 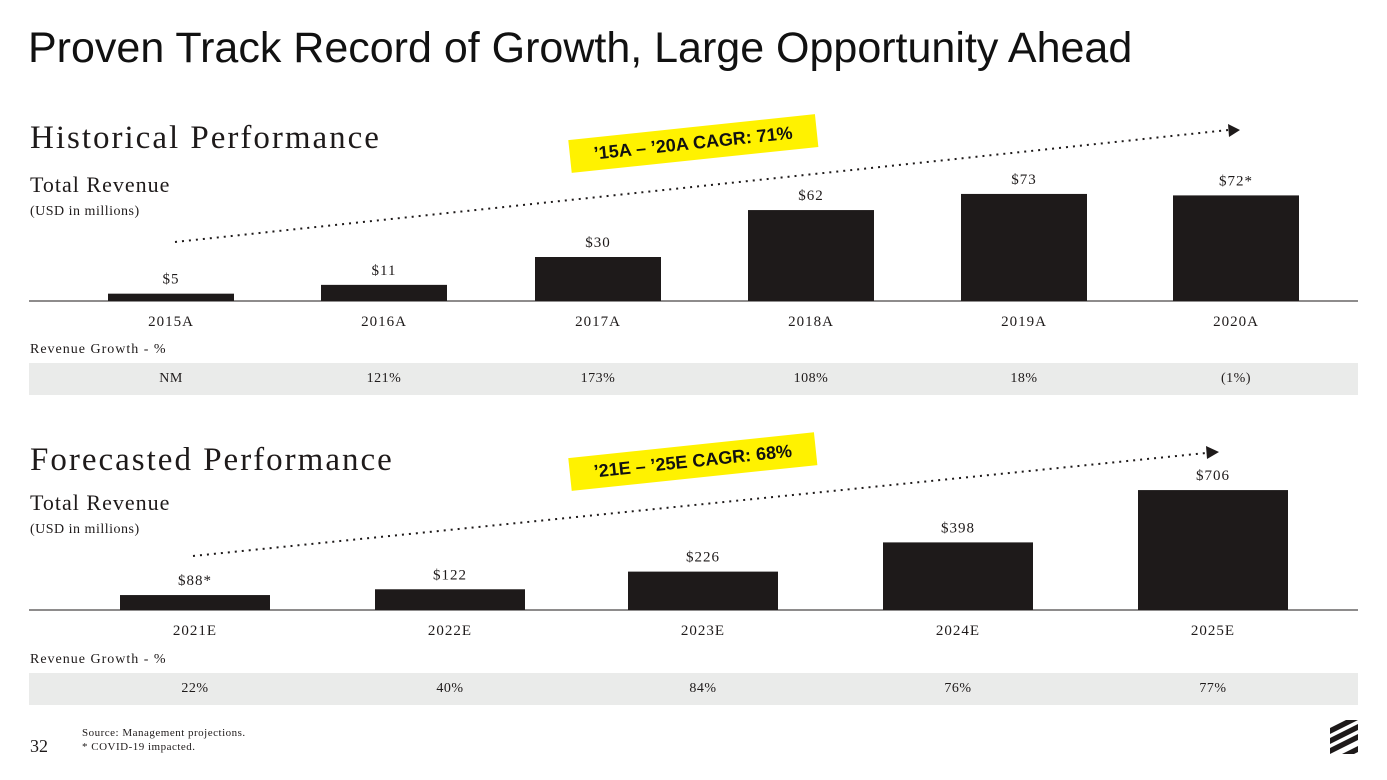 What do you see at coordinates (100, 184) in the screenshot?
I see `historical-subtitle: Total Revenue` at bounding box center [100, 184].